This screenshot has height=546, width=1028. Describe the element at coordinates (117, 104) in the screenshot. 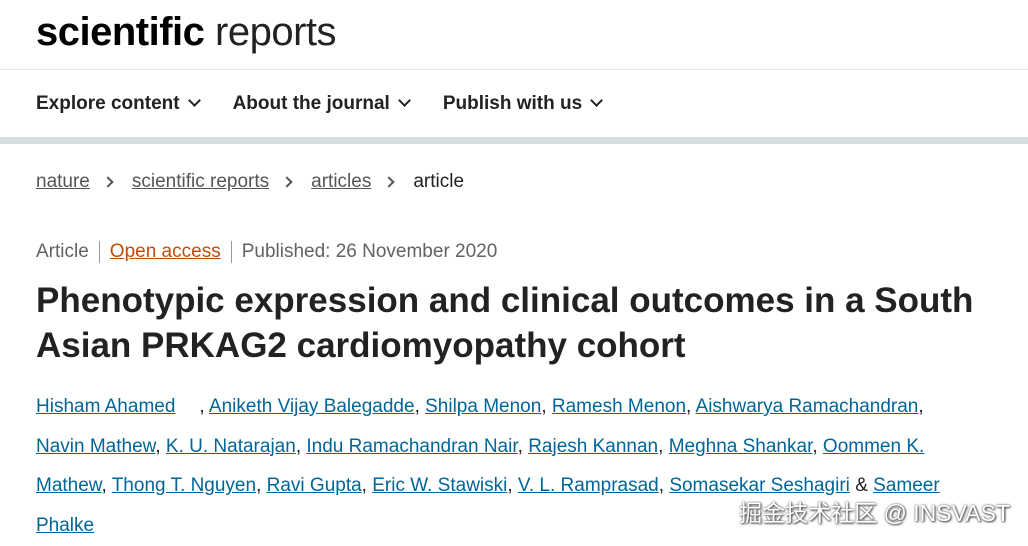

I see `nav-item: Explore content` at that location.